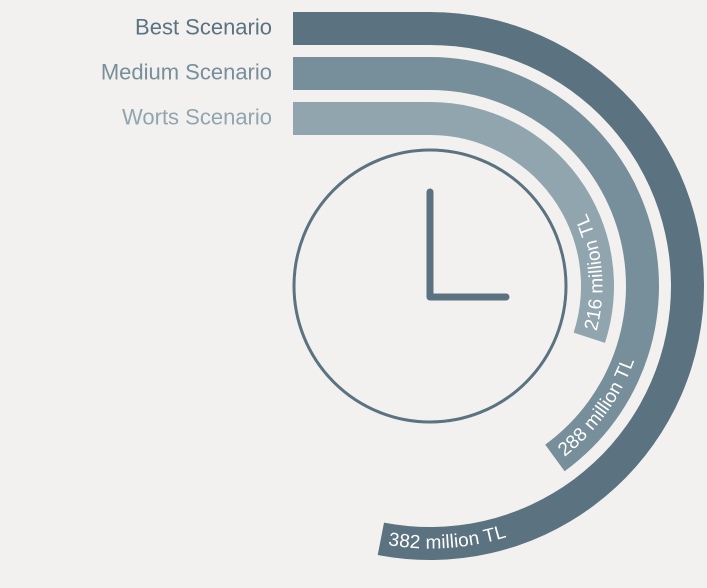  Describe the element at coordinates (468, 244) in the screenshot. I see `clock-hands` at that location.